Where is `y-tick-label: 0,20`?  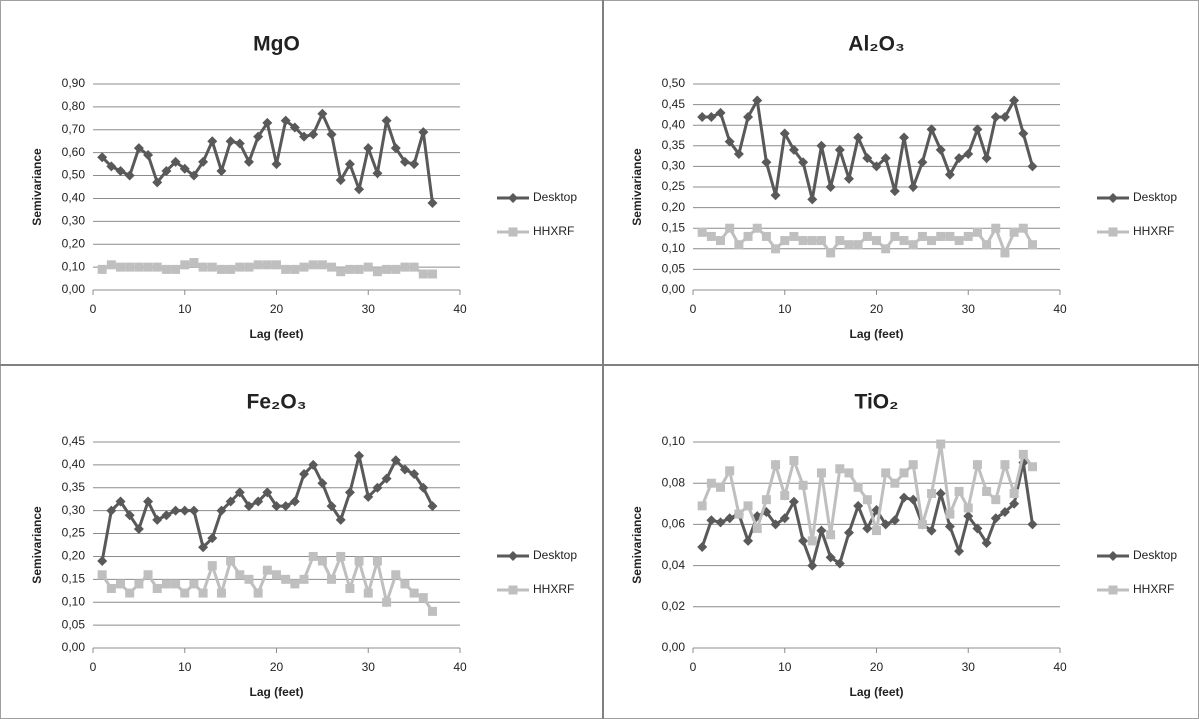 y-tick-label: 0,20 is located at coordinates (674, 207).